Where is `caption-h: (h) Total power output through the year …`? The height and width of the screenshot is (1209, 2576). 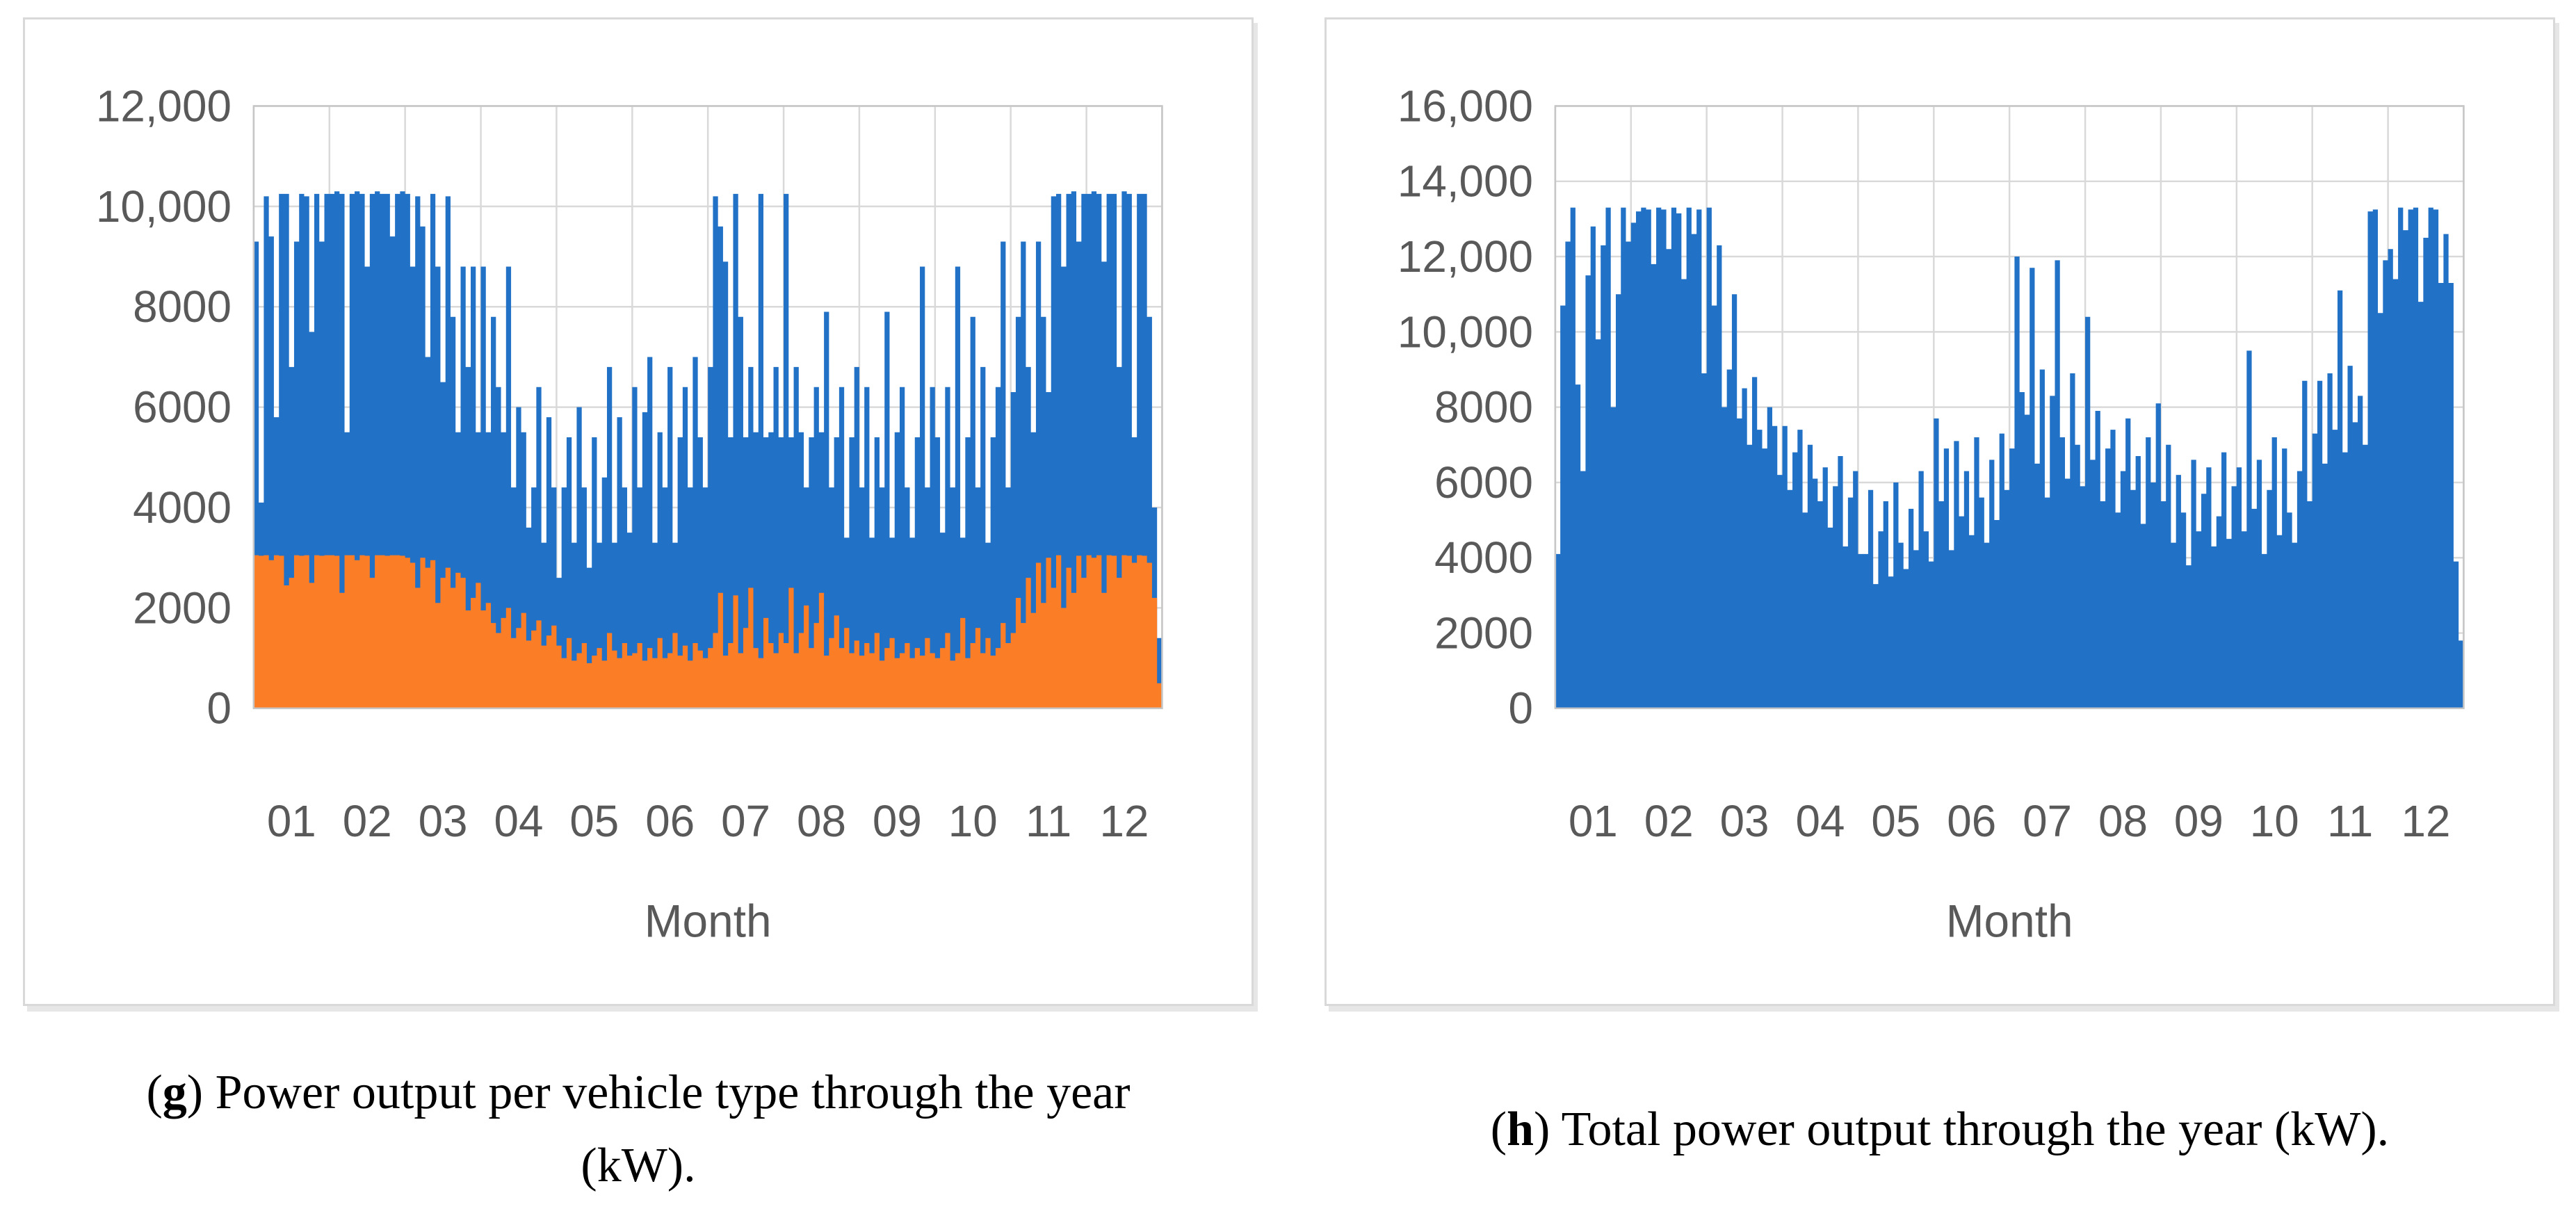
caption-h: (h) Total power output through the year … is located at coordinates (1940, 1129).